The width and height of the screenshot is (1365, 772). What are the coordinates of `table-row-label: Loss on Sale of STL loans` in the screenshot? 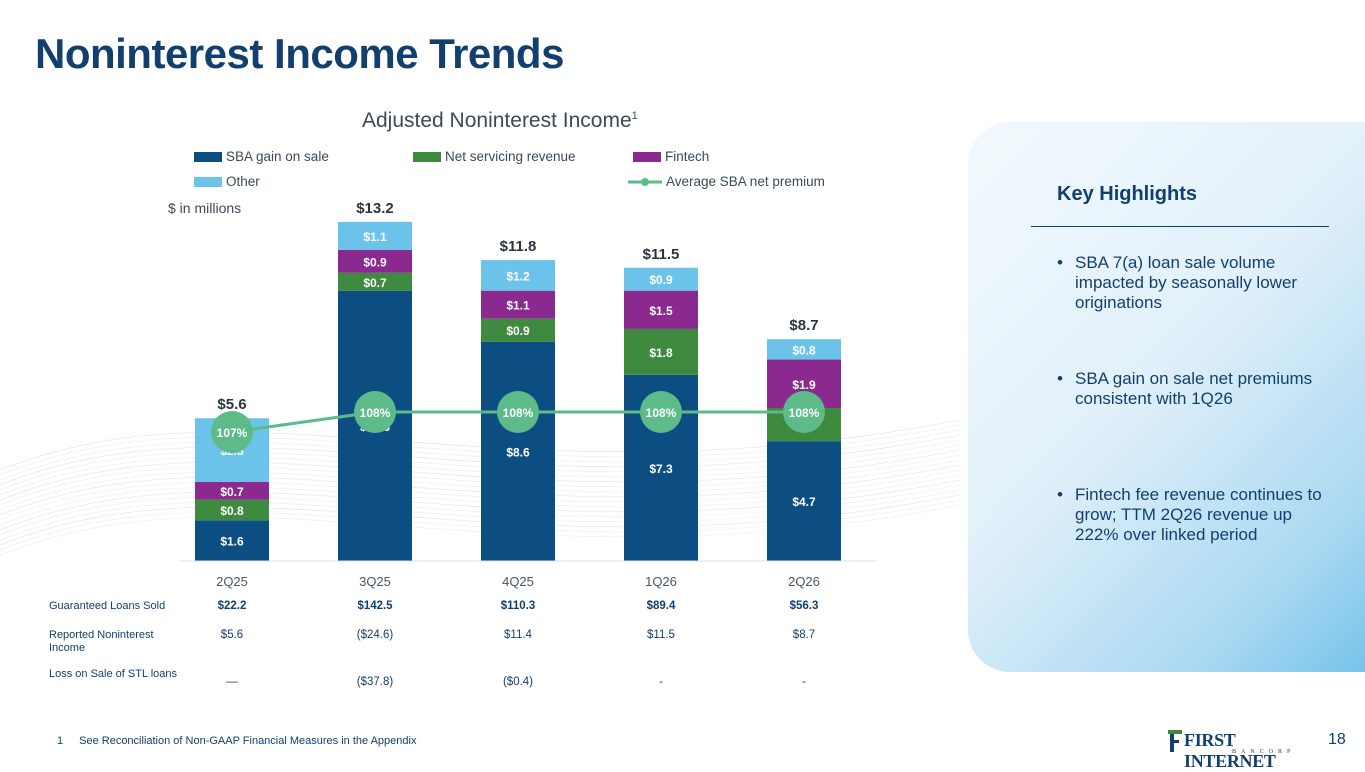 It's located at (113, 674).